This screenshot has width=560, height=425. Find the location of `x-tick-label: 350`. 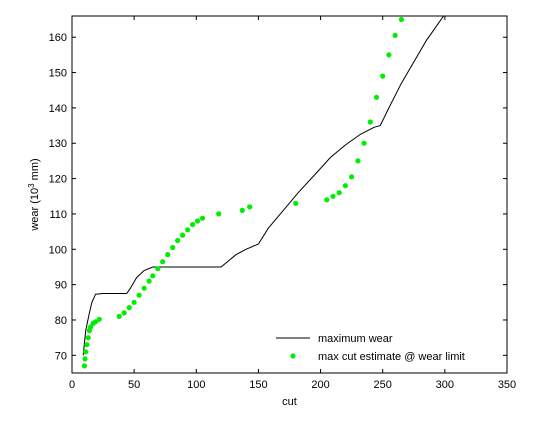

x-tick-label: 350 is located at coordinates (507, 385).